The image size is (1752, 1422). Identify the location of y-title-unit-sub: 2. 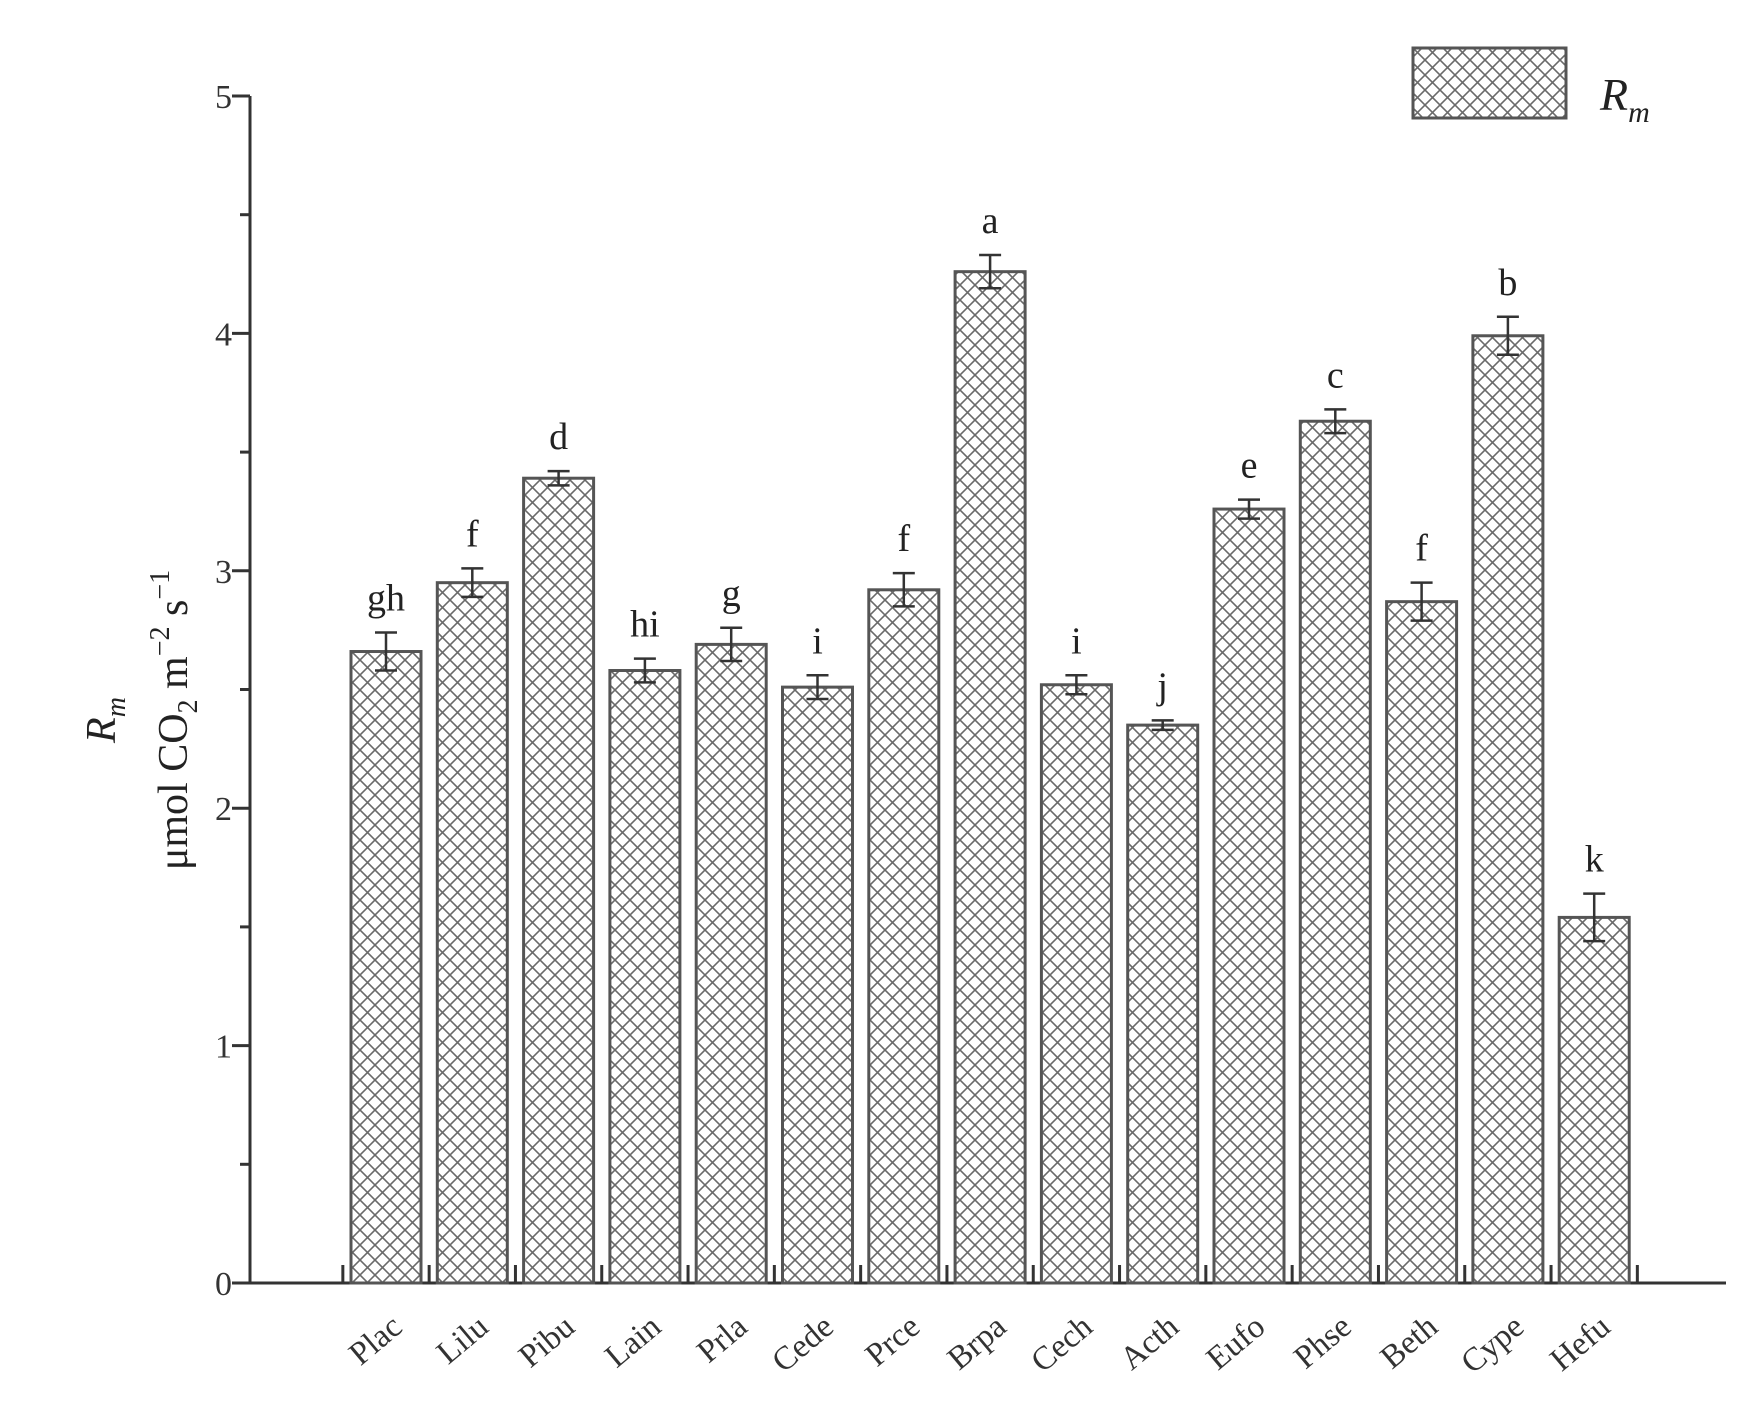
(188, 706).